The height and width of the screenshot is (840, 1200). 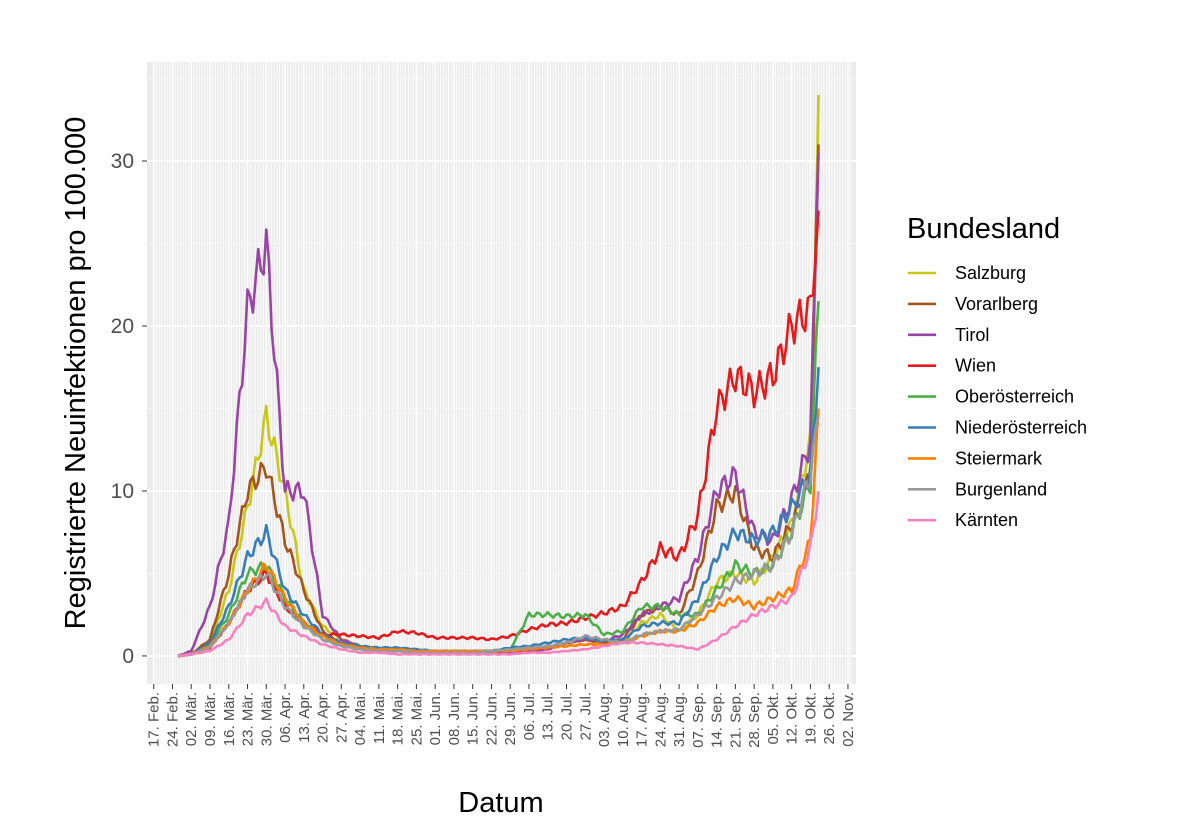 What do you see at coordinates (983, 229) in the screenshot?
I see `legend-title: Bundesland` at bounding box center [983, 229].